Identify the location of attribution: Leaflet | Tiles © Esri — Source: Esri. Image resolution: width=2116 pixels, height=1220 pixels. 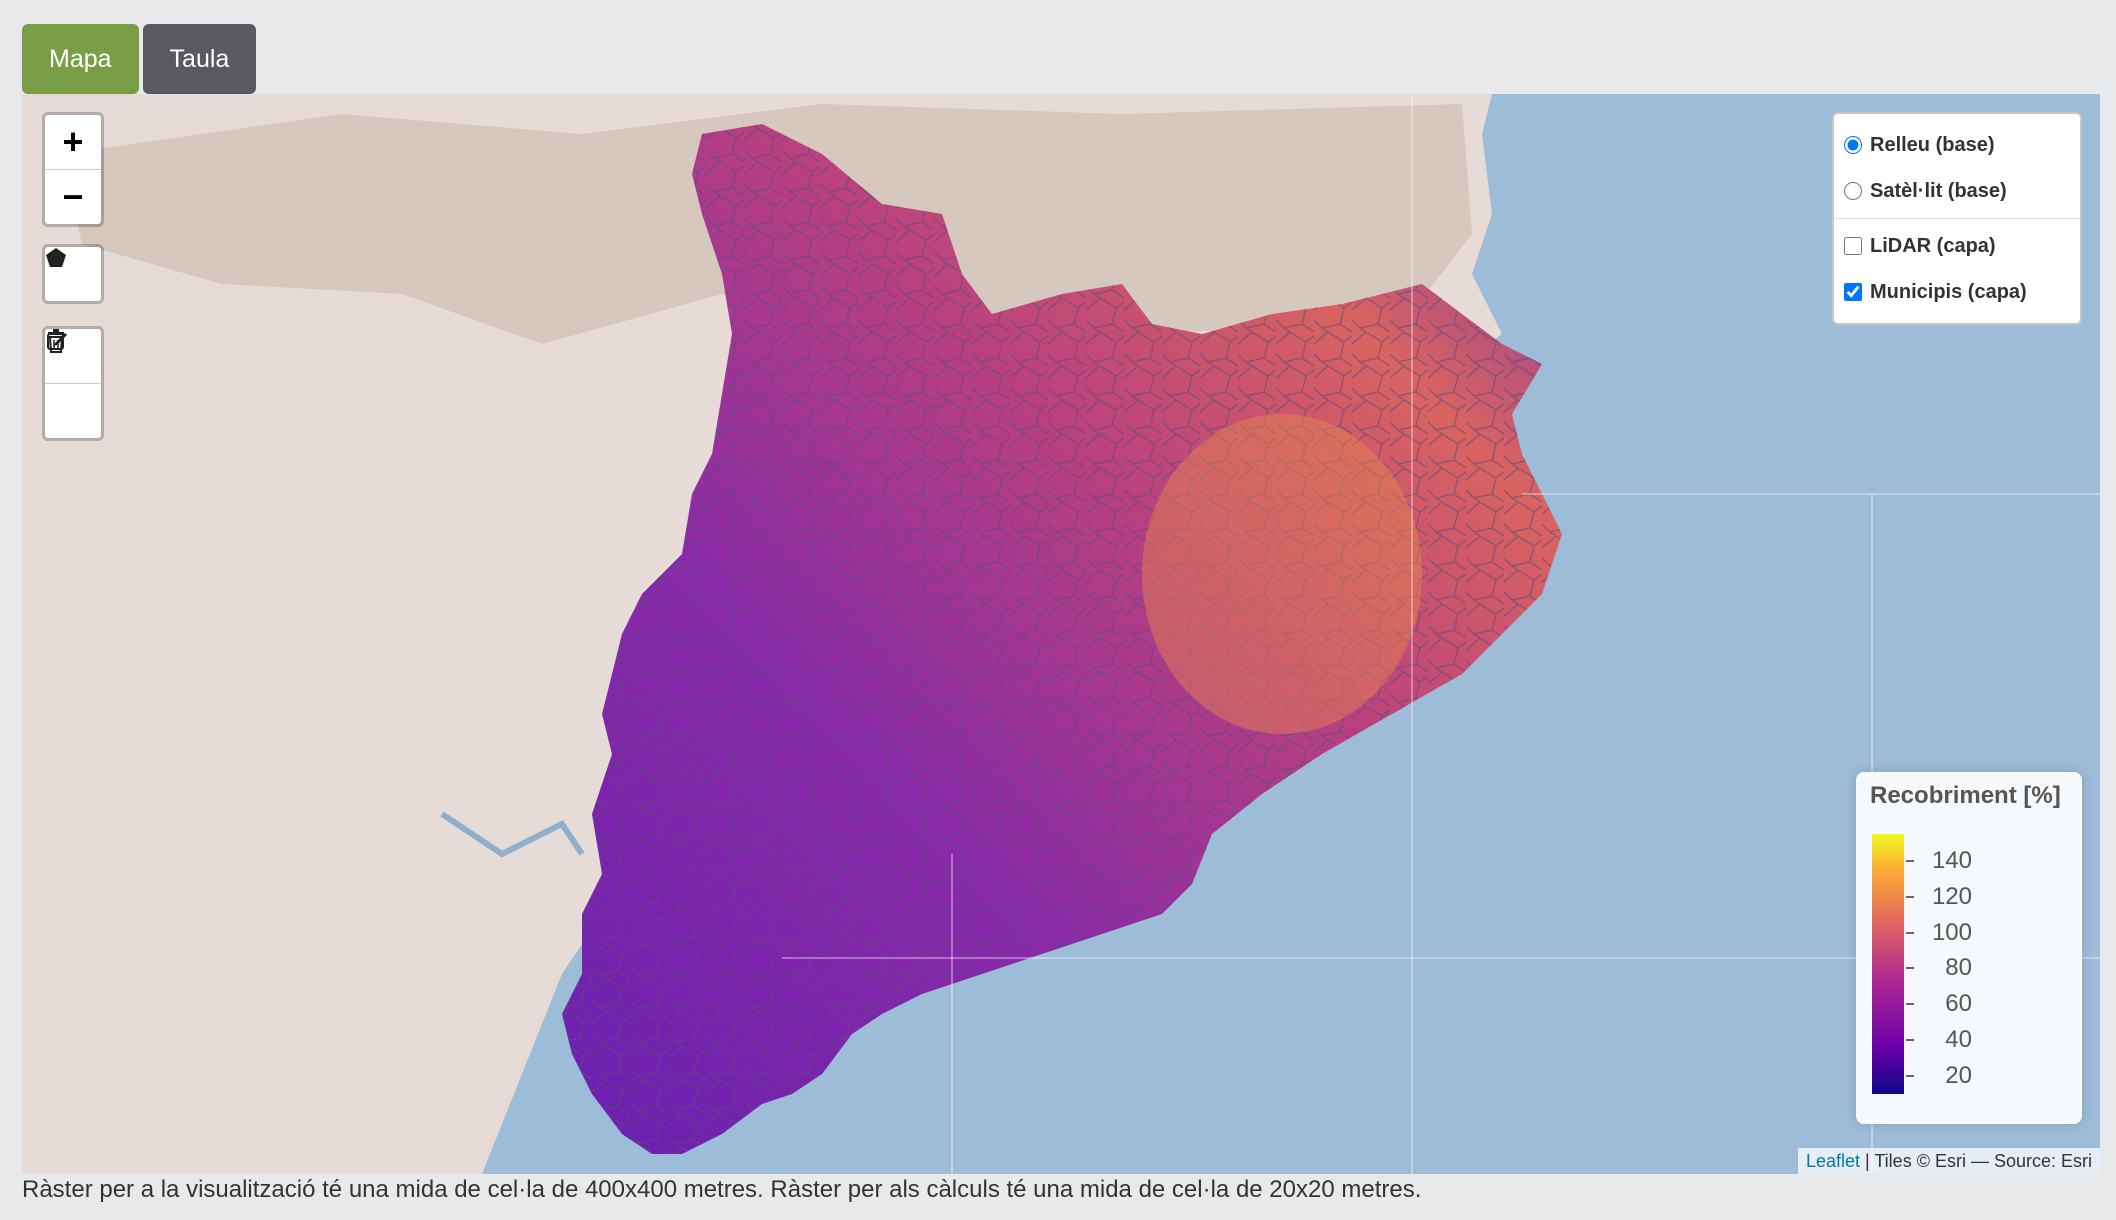
(1948, 1161).